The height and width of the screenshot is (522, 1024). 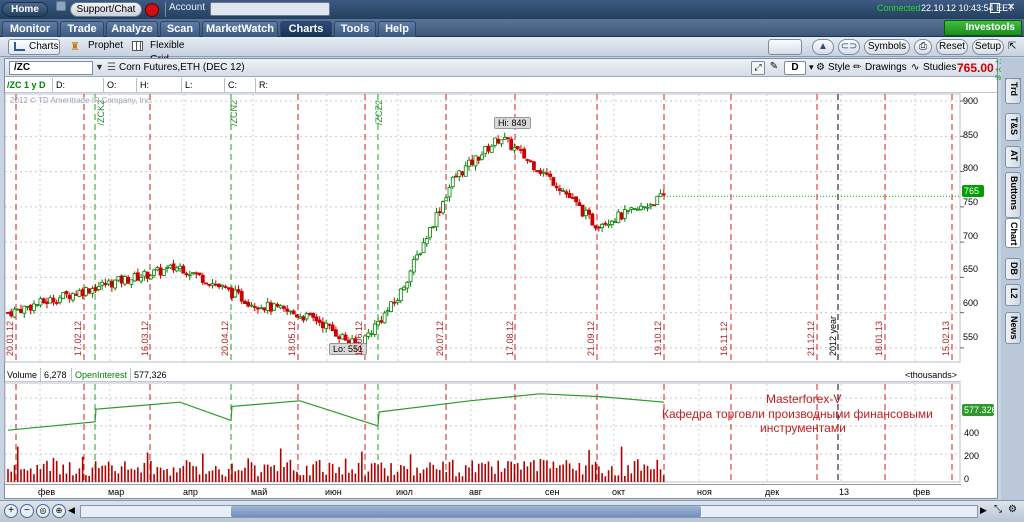 I want to click on sidebar-tab-label: T&S, so click(x=1014, y=126).